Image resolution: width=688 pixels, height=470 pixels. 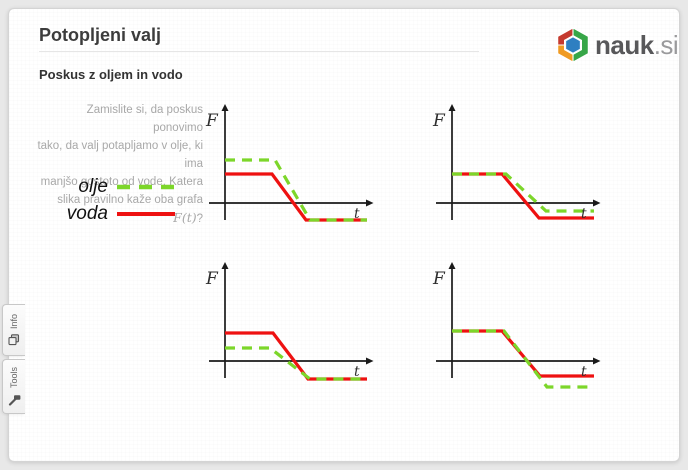 I want to click on graph-option-top-right: F t, so click(x=516, y=169).